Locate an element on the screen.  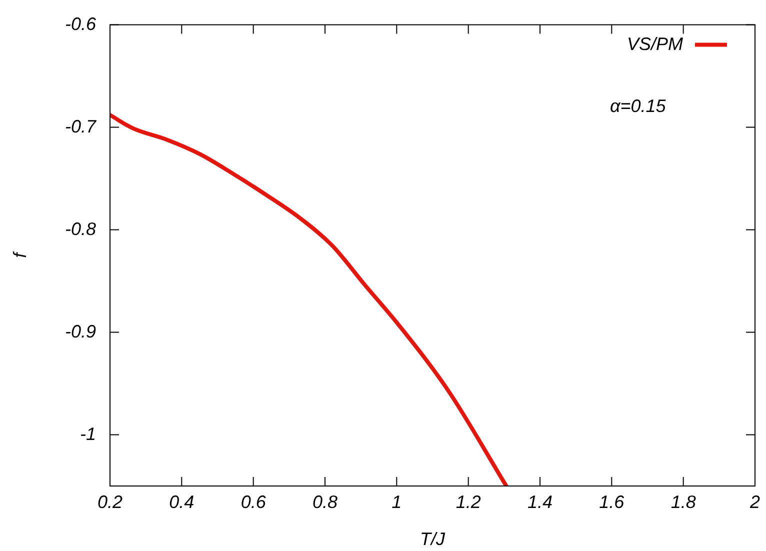
y-tick-label: -0.7 is located at coordinates (80, 126).